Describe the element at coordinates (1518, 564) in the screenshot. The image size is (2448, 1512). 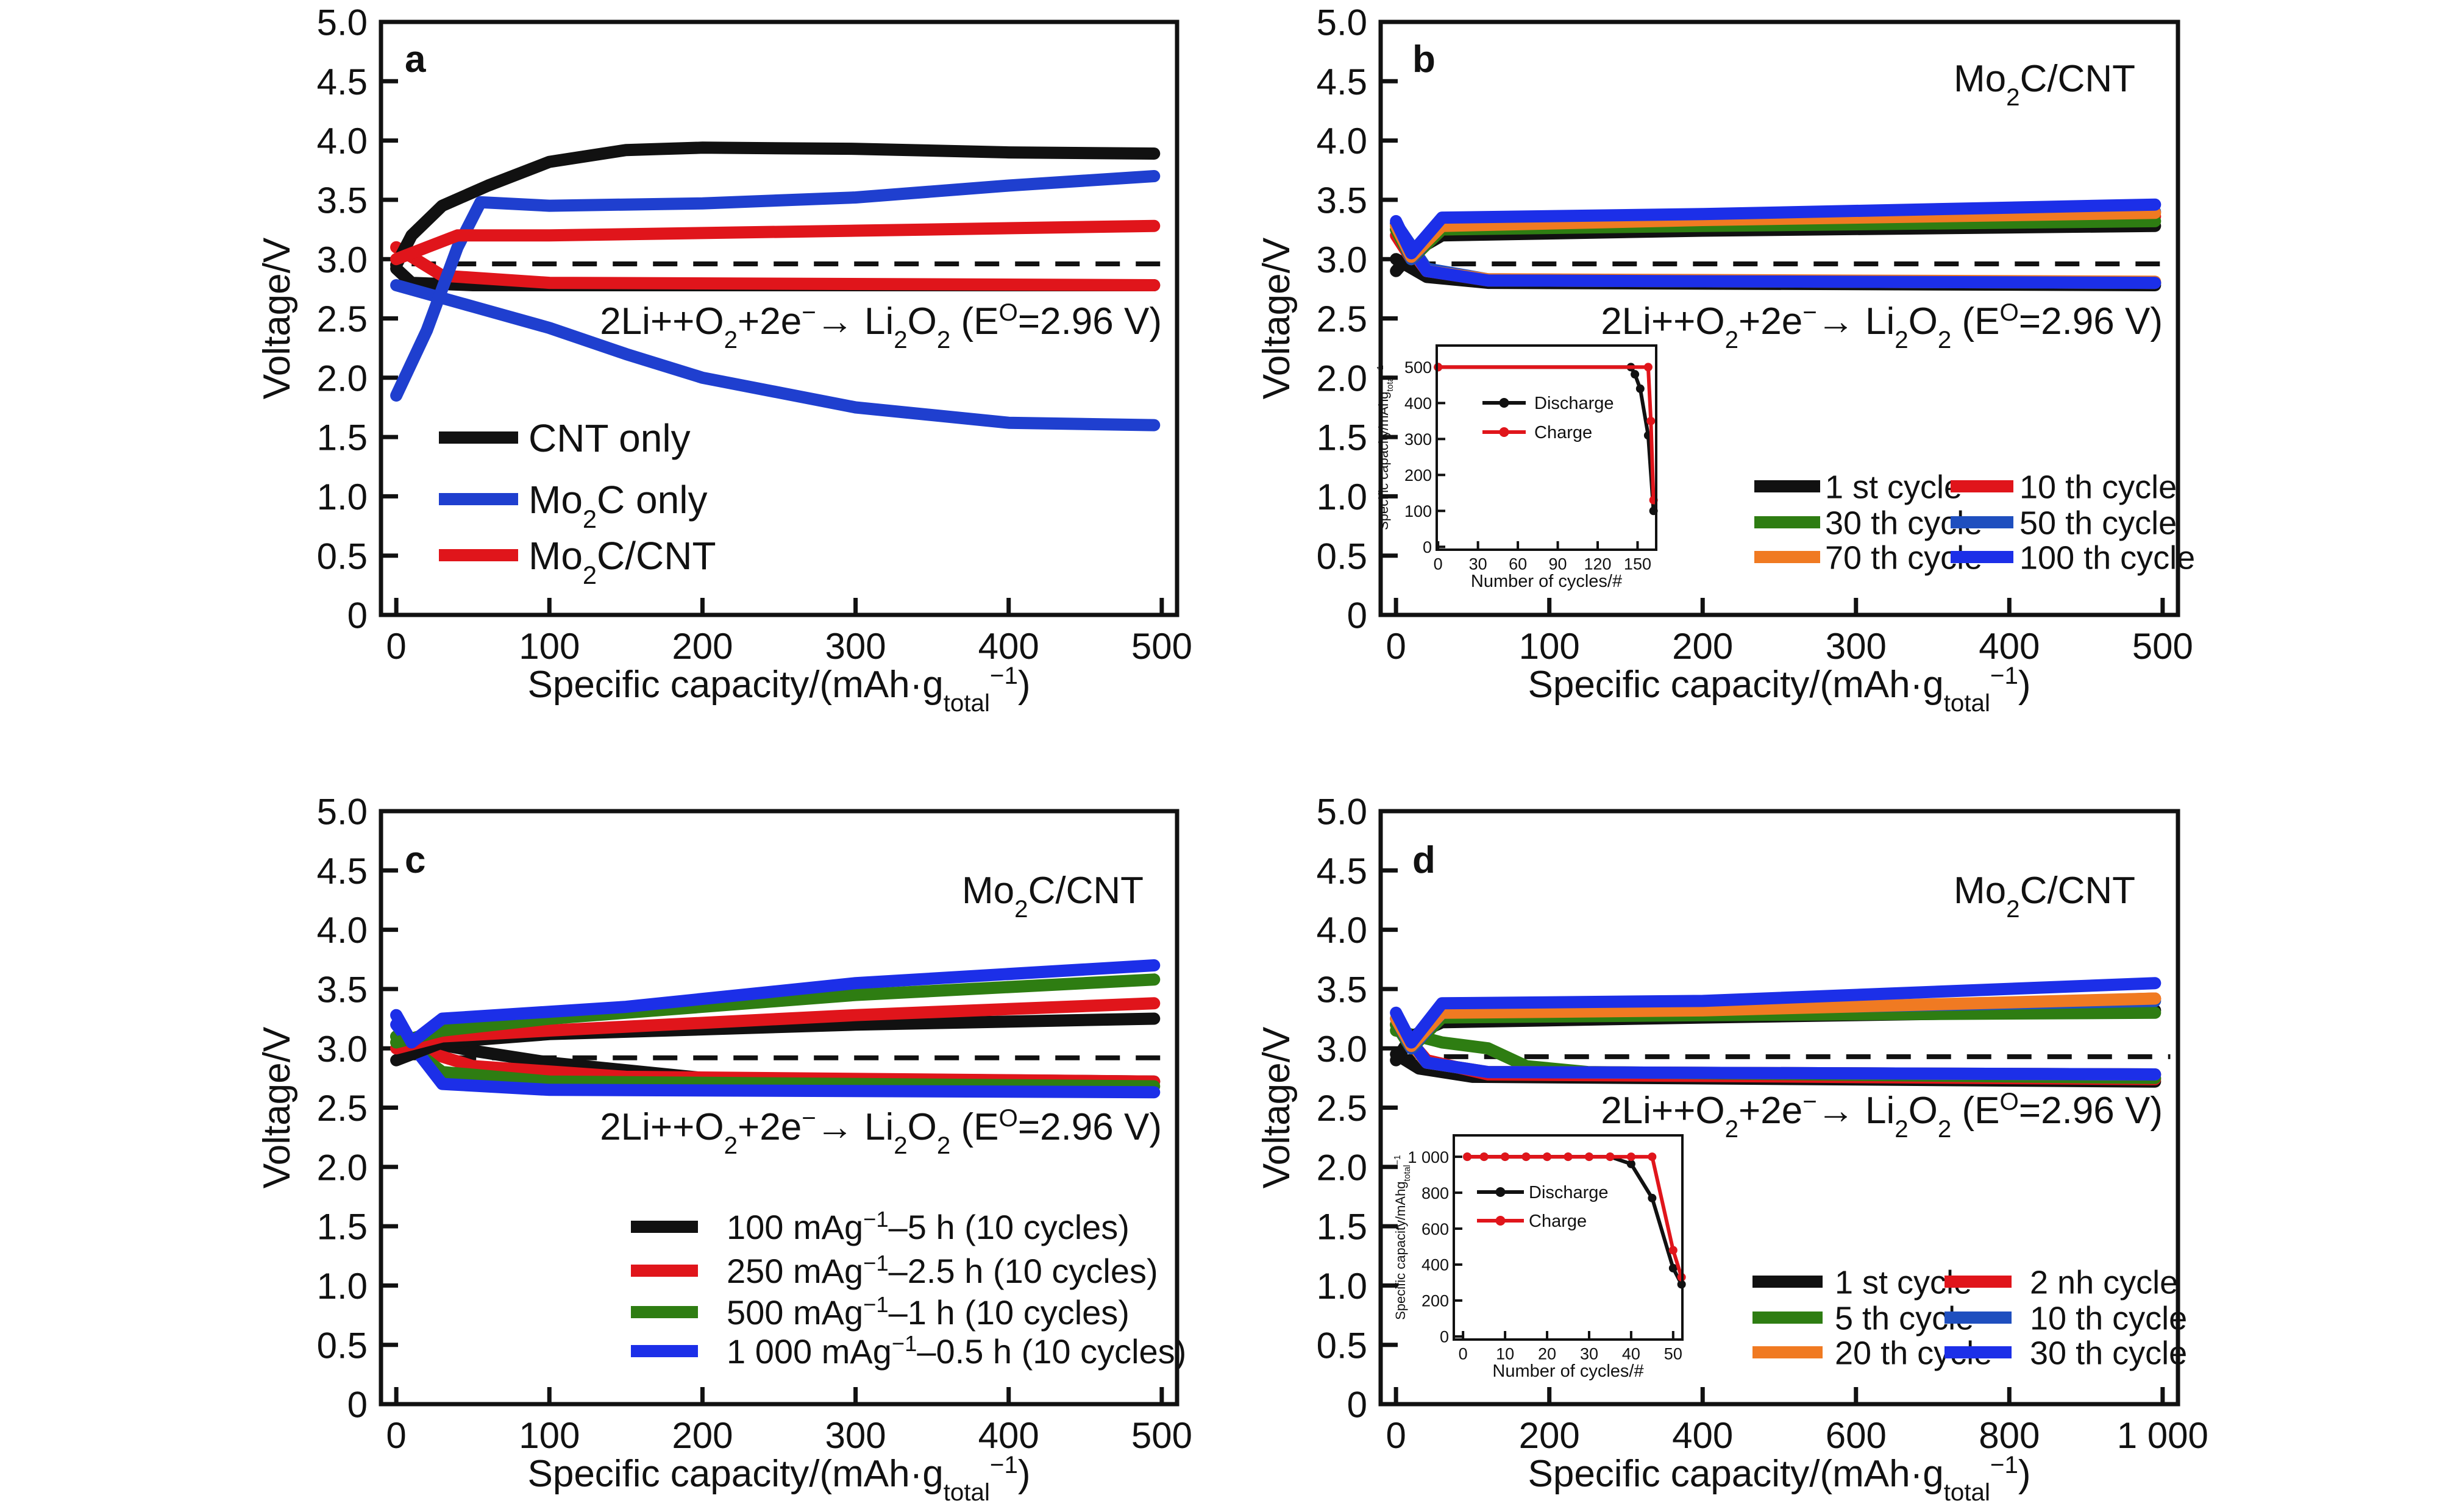
I see `x-tick-label: 60` at that location.